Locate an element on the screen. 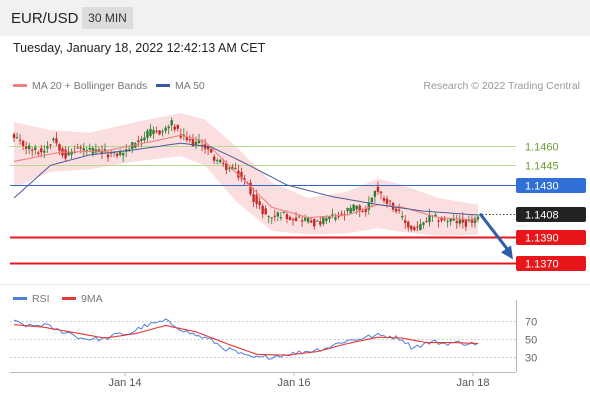 This screenshot has height=400, width=590. legend-9ma-label: 9MA is located at coordinates (92, 299).